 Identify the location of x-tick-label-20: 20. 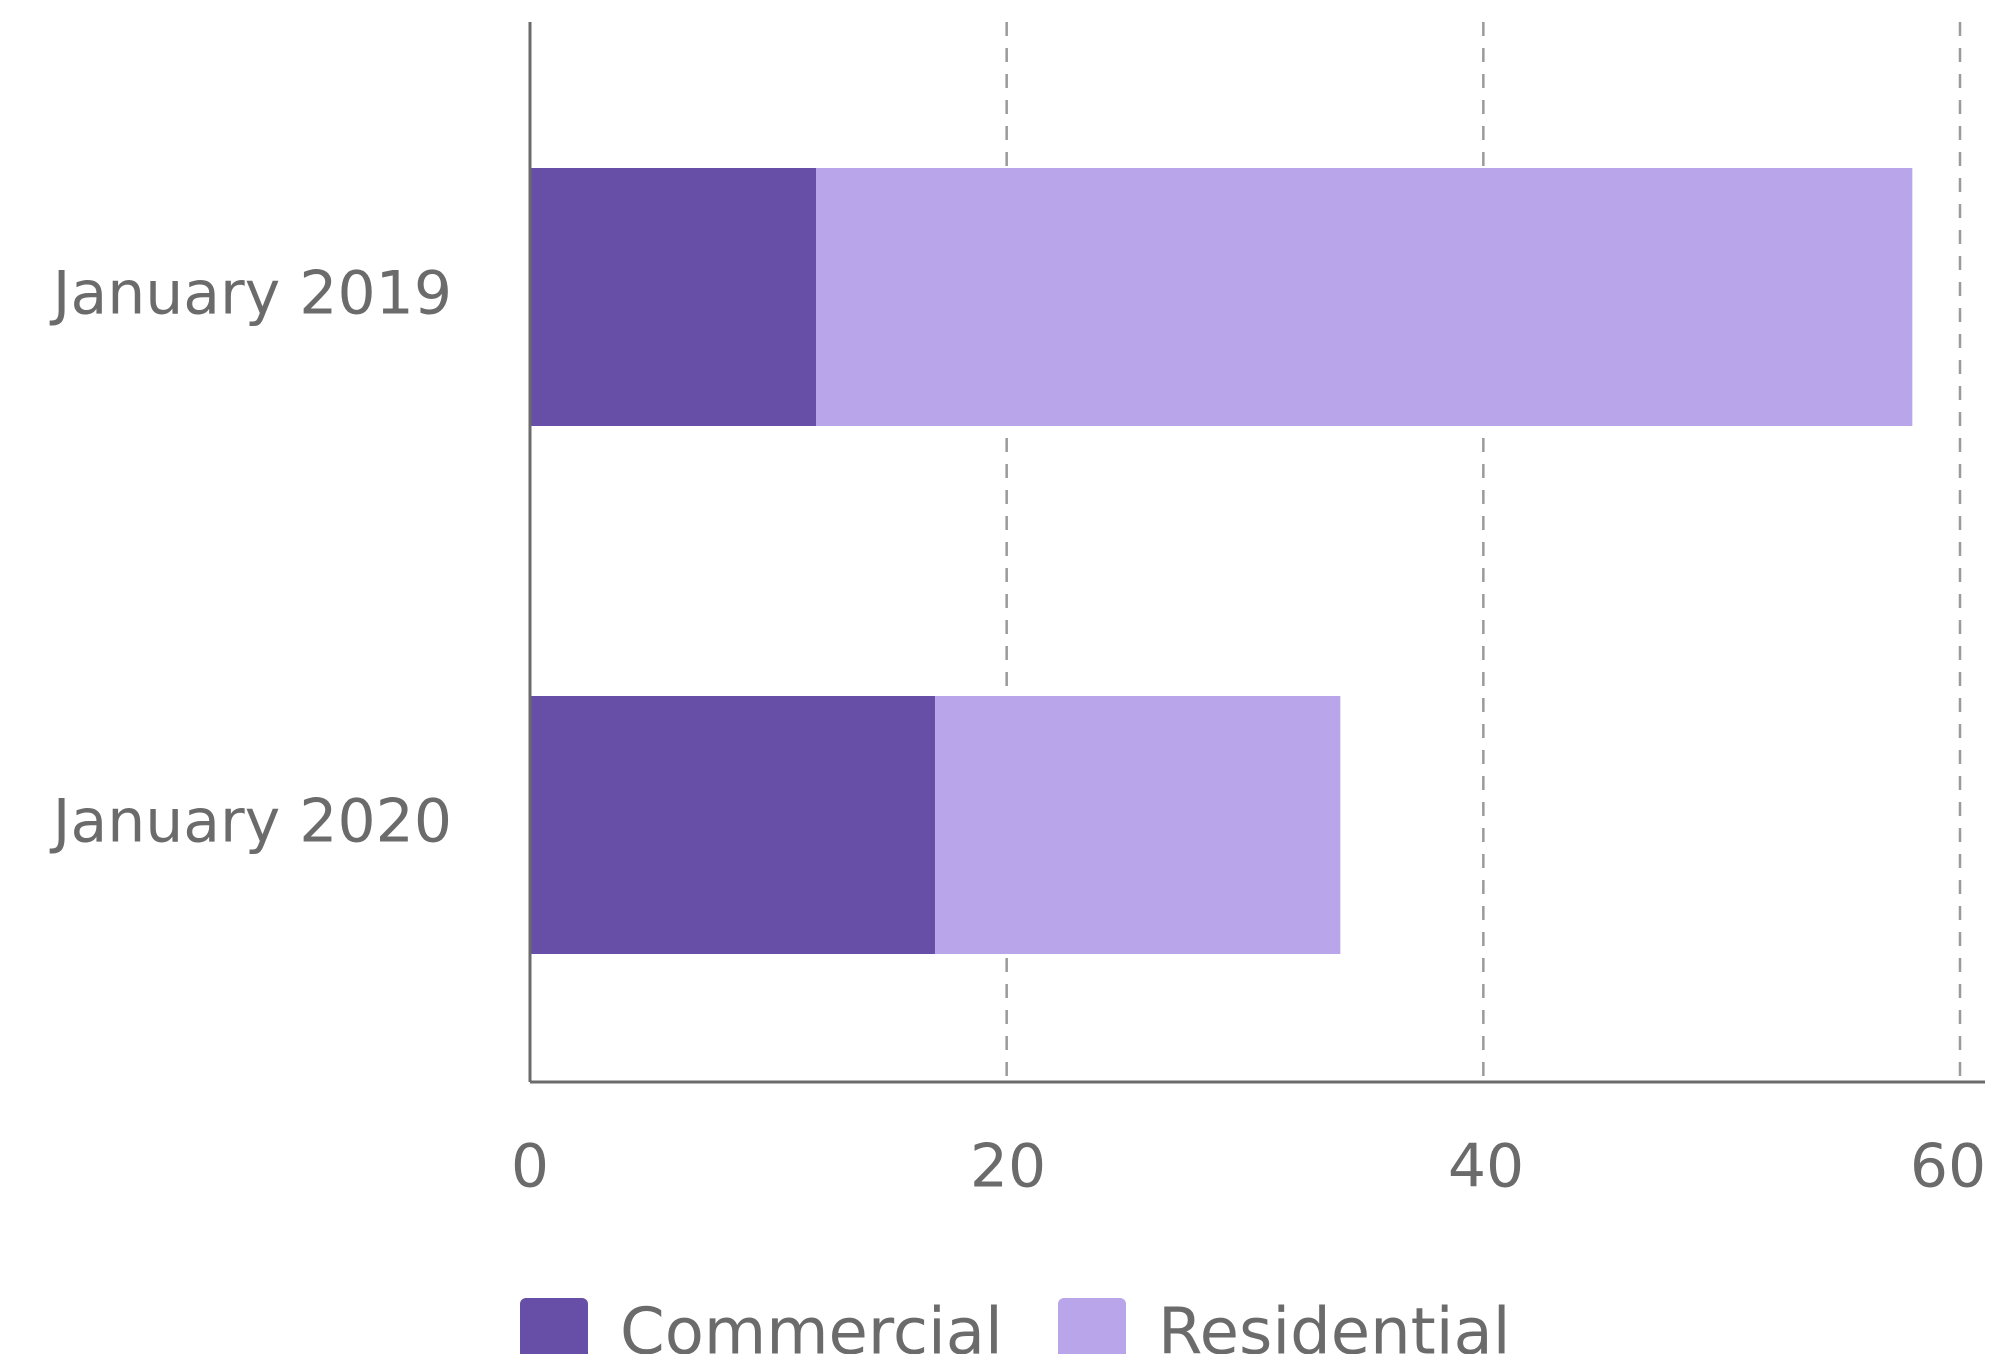
(1008, 1167).